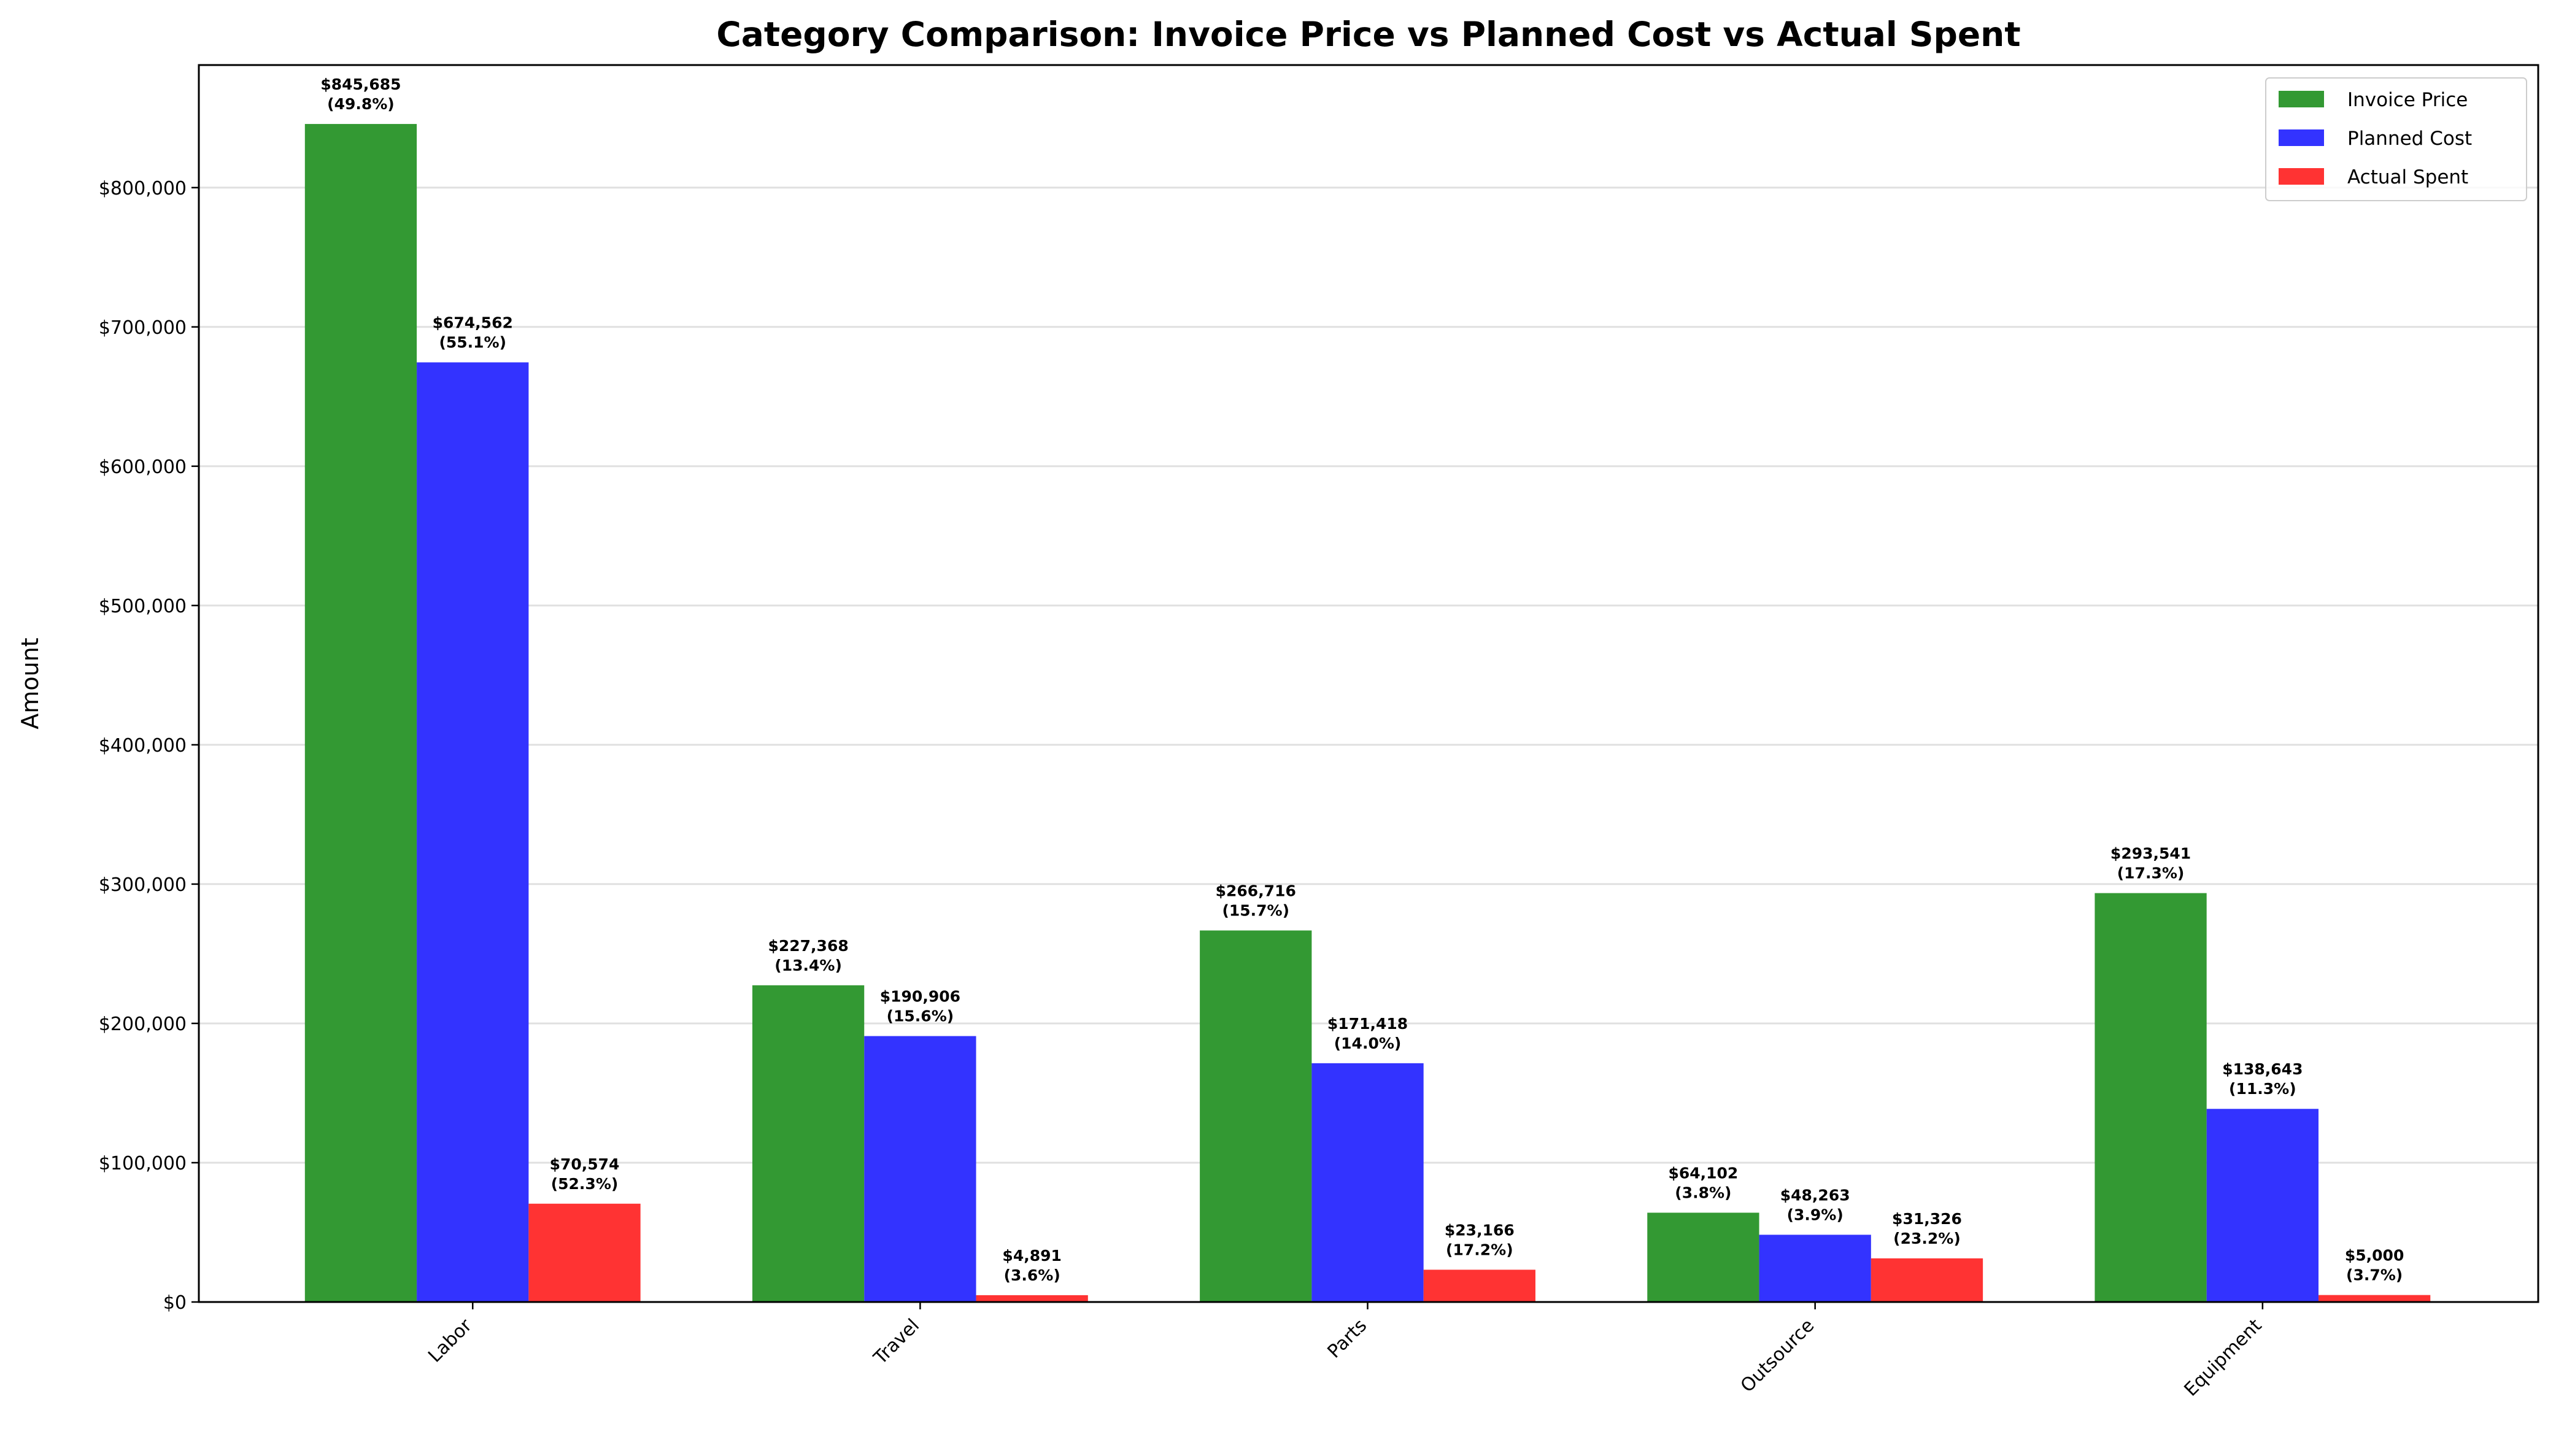 This screenshot has width=2556, height=1456. I want to click on legend-label: Invoice Price, so click(2407, 100).